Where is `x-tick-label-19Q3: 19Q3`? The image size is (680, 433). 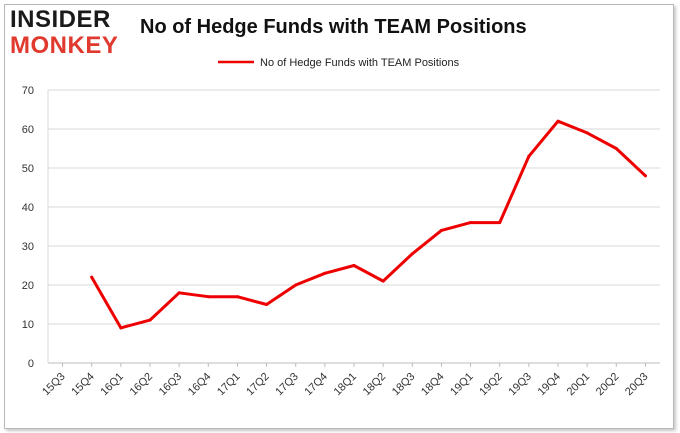
x-tick-label-19Q3: 19Q3 is located at coordinates (520, 385).